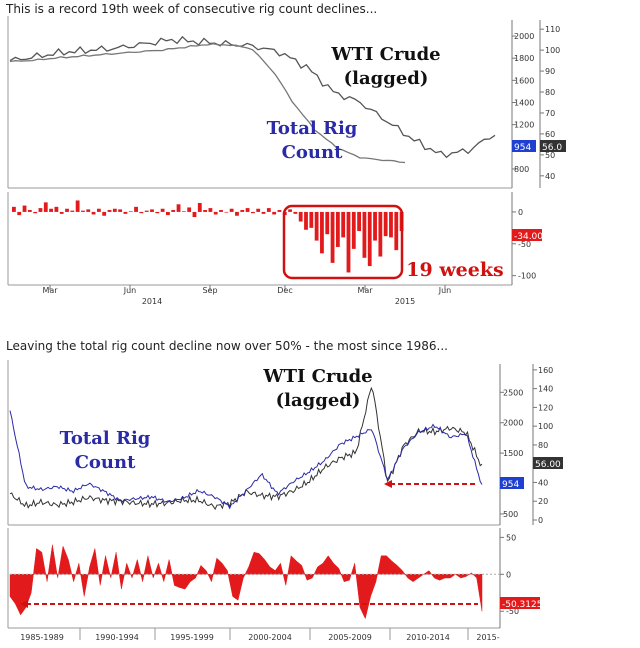 This screenshot has height=648, width=640. What do you see at coordinates (317, 376) in the screenshot?
I see `chart3-wti-label: WTI Crude` at bounding box center [317, 376].